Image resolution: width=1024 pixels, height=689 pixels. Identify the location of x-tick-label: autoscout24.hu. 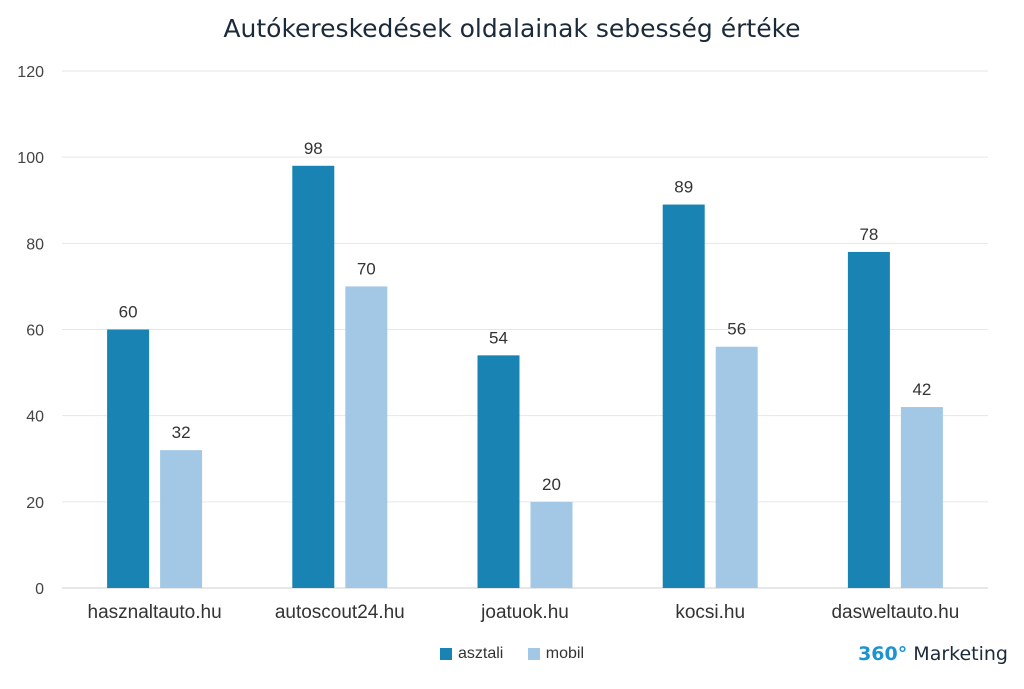
(340, 612).